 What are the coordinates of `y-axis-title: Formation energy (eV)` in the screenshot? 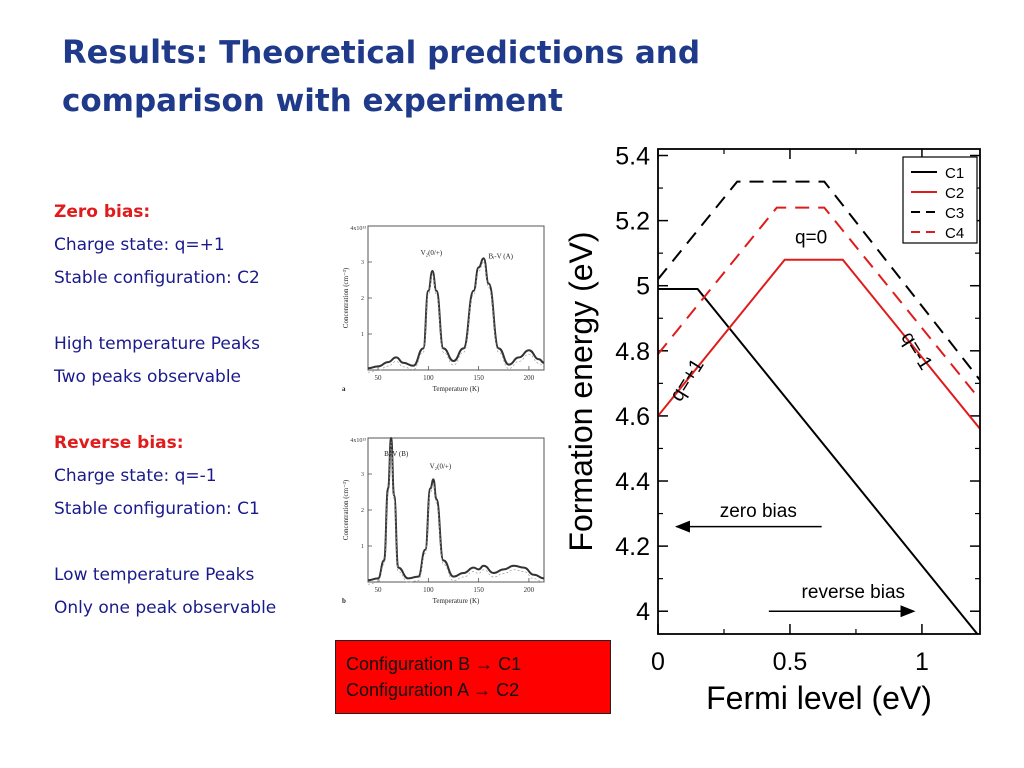 It's located at (581, 391).